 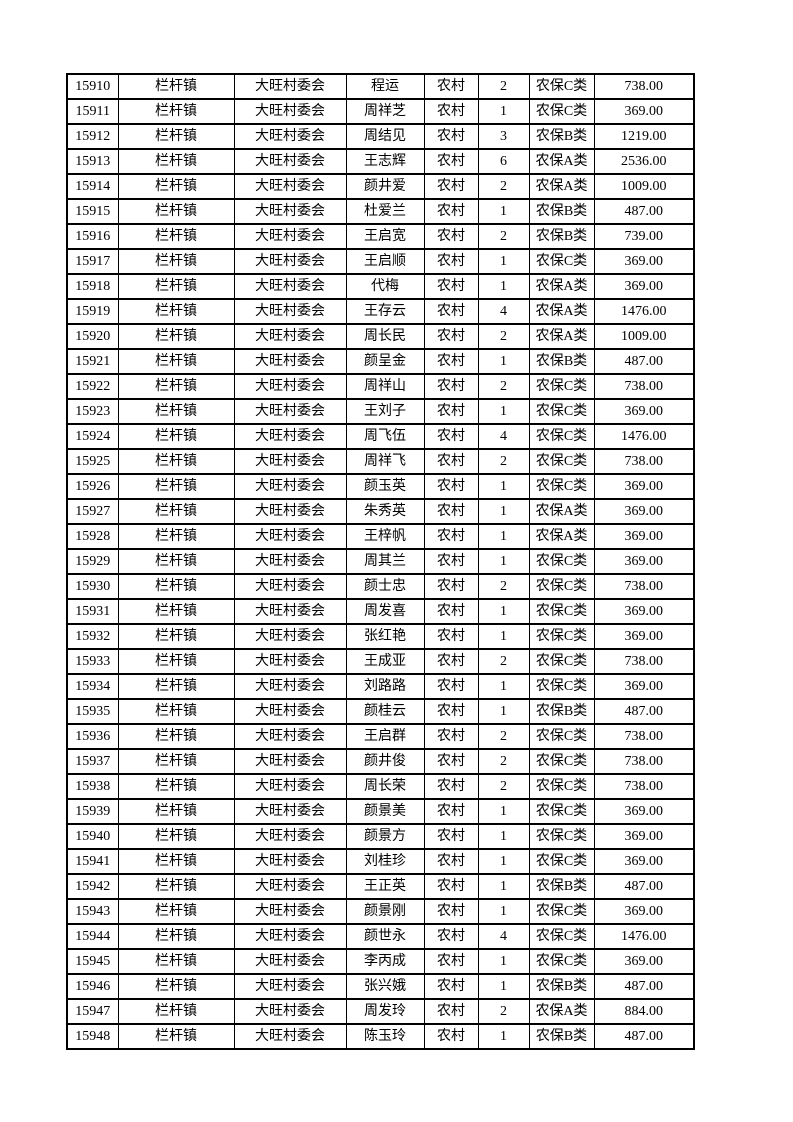 What do you see at coordinates (644, 436) in the screenshot?
I see `cell-amount: 1476.00` at bounding box center [644, 436].